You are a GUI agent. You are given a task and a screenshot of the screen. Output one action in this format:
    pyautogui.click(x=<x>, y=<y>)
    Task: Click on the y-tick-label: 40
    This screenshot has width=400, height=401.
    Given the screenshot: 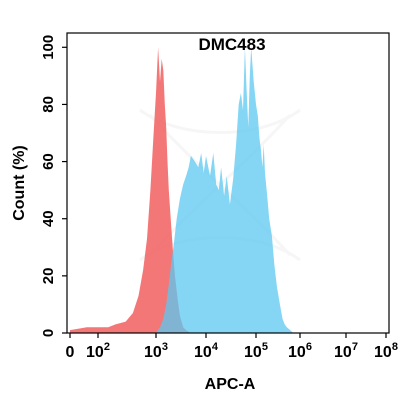 What is the action you would take?
    pyautogui.click(x=48, y=218)
    